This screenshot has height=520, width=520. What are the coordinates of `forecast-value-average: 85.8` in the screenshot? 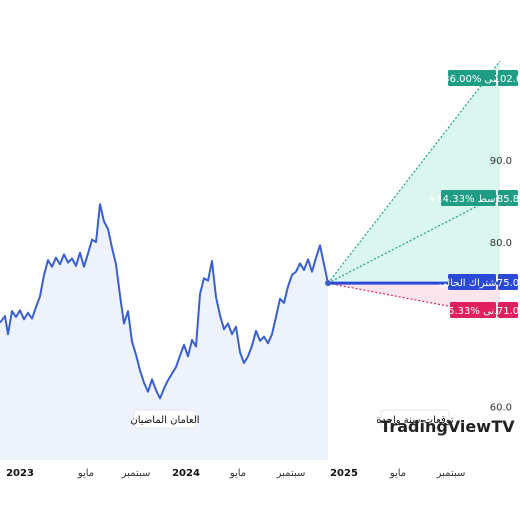 It's located at (508, 199).